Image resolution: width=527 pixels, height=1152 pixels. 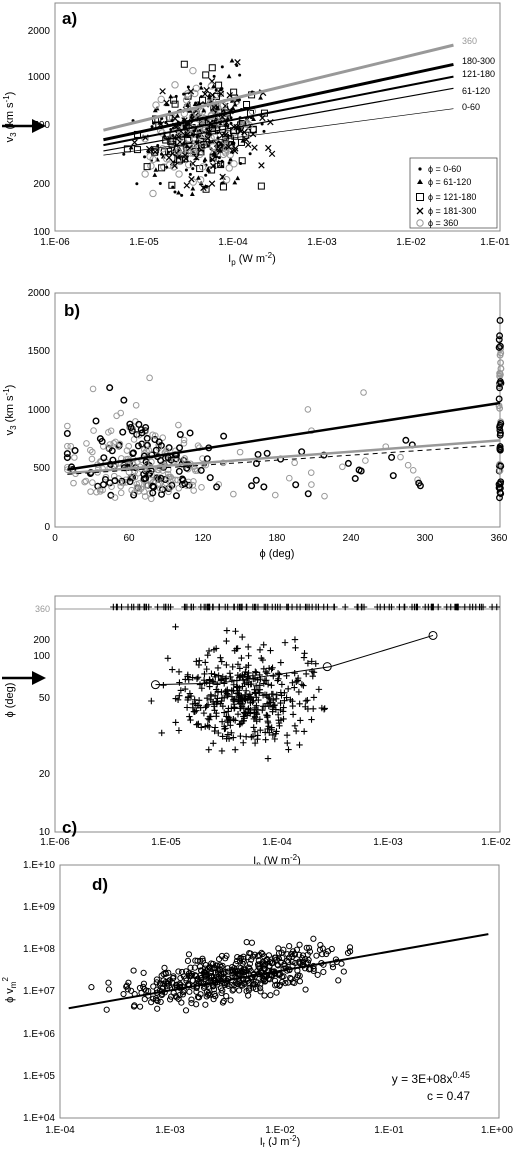 I want to click on panel-d-y-tick-label: 1.E+06, so click(x=39, y=1034).